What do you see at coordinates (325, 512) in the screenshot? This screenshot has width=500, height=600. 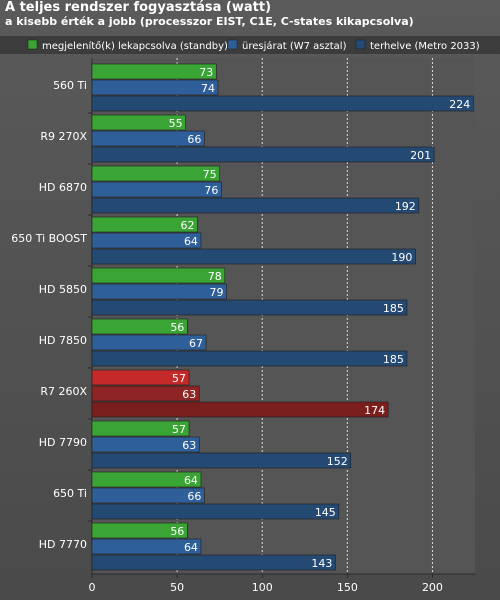 I see `bar-value-label: 145` at bounding box center [325, 512].